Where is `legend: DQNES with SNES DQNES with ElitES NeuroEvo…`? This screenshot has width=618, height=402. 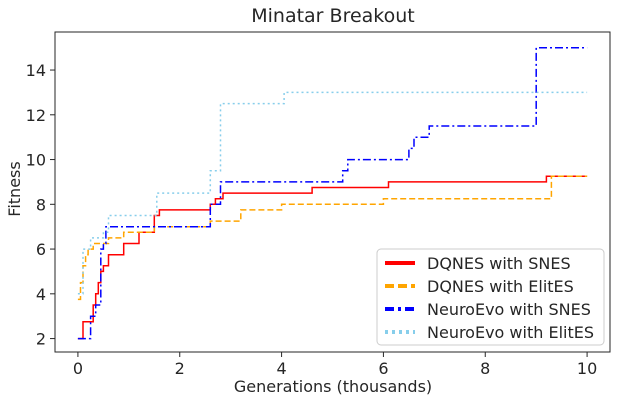 legend: DQNES with SNES DQNES with ElitES NeuroEvo… is located at coordinates (490, 297).